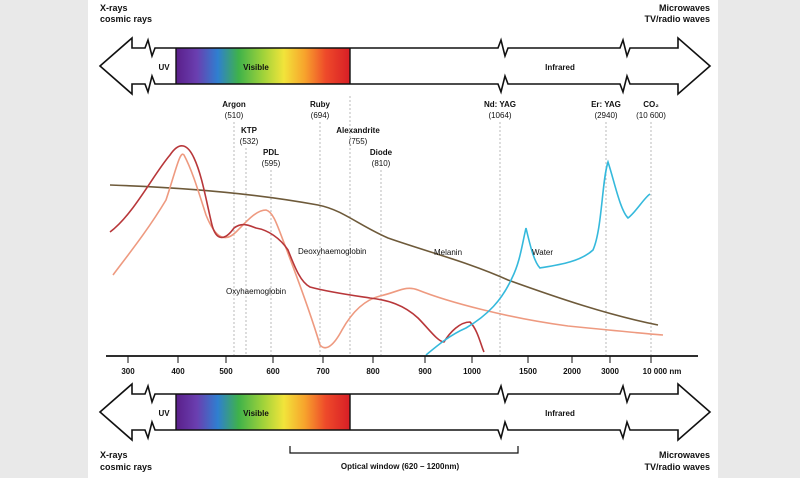  I want to click on laser-ktp-name: KTP, so click(249, 130).